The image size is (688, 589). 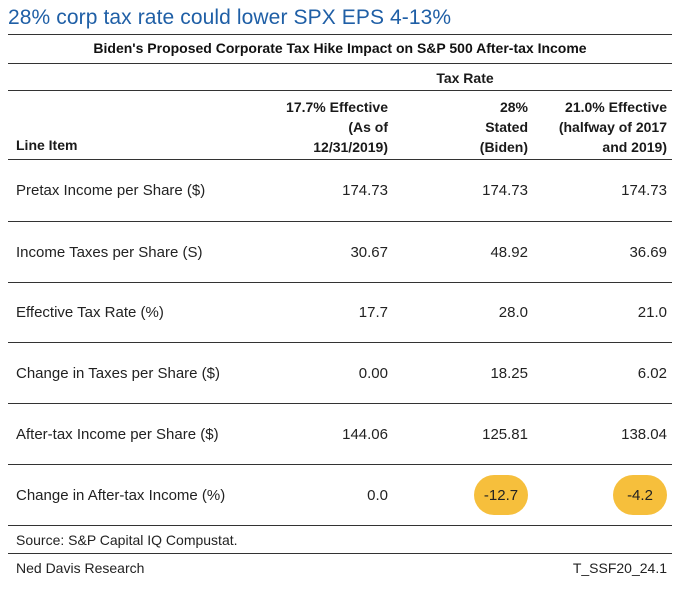 What do you see at coordinates (652, 312) in the screenshot?
I see `cell-value: 21.0` at bounding box center [652, 312].